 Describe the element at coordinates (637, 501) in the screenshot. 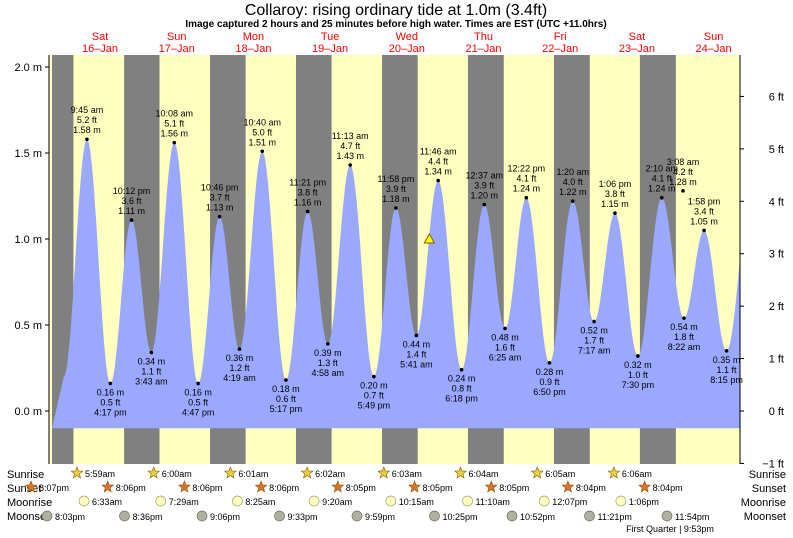

I see `moonrise-item: 1:06pm` at that location.